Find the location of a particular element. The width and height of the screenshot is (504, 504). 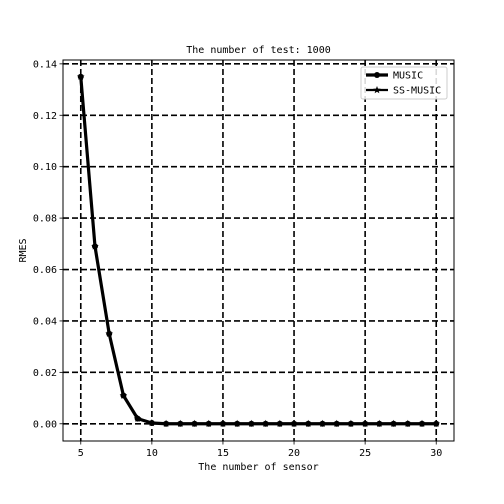

y-tick-label: 0.14 is located at coordinates (45, 64).